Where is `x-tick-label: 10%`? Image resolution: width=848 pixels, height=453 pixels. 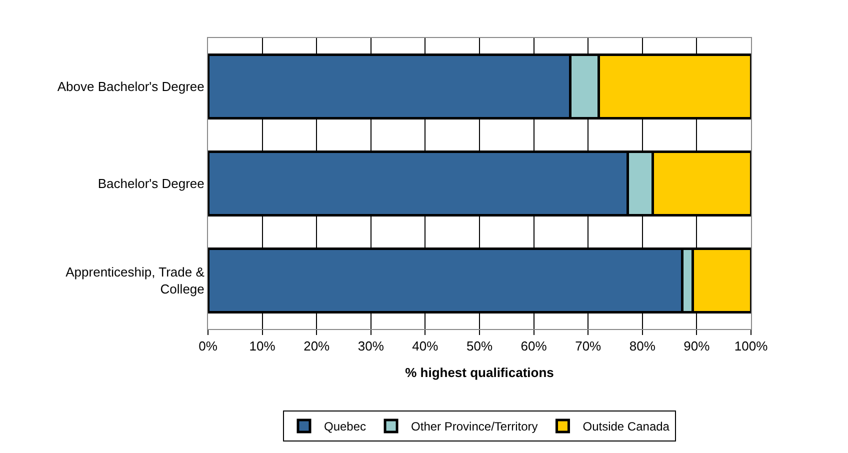 x-tick-label: 10% is located at coordinates (262, 346).